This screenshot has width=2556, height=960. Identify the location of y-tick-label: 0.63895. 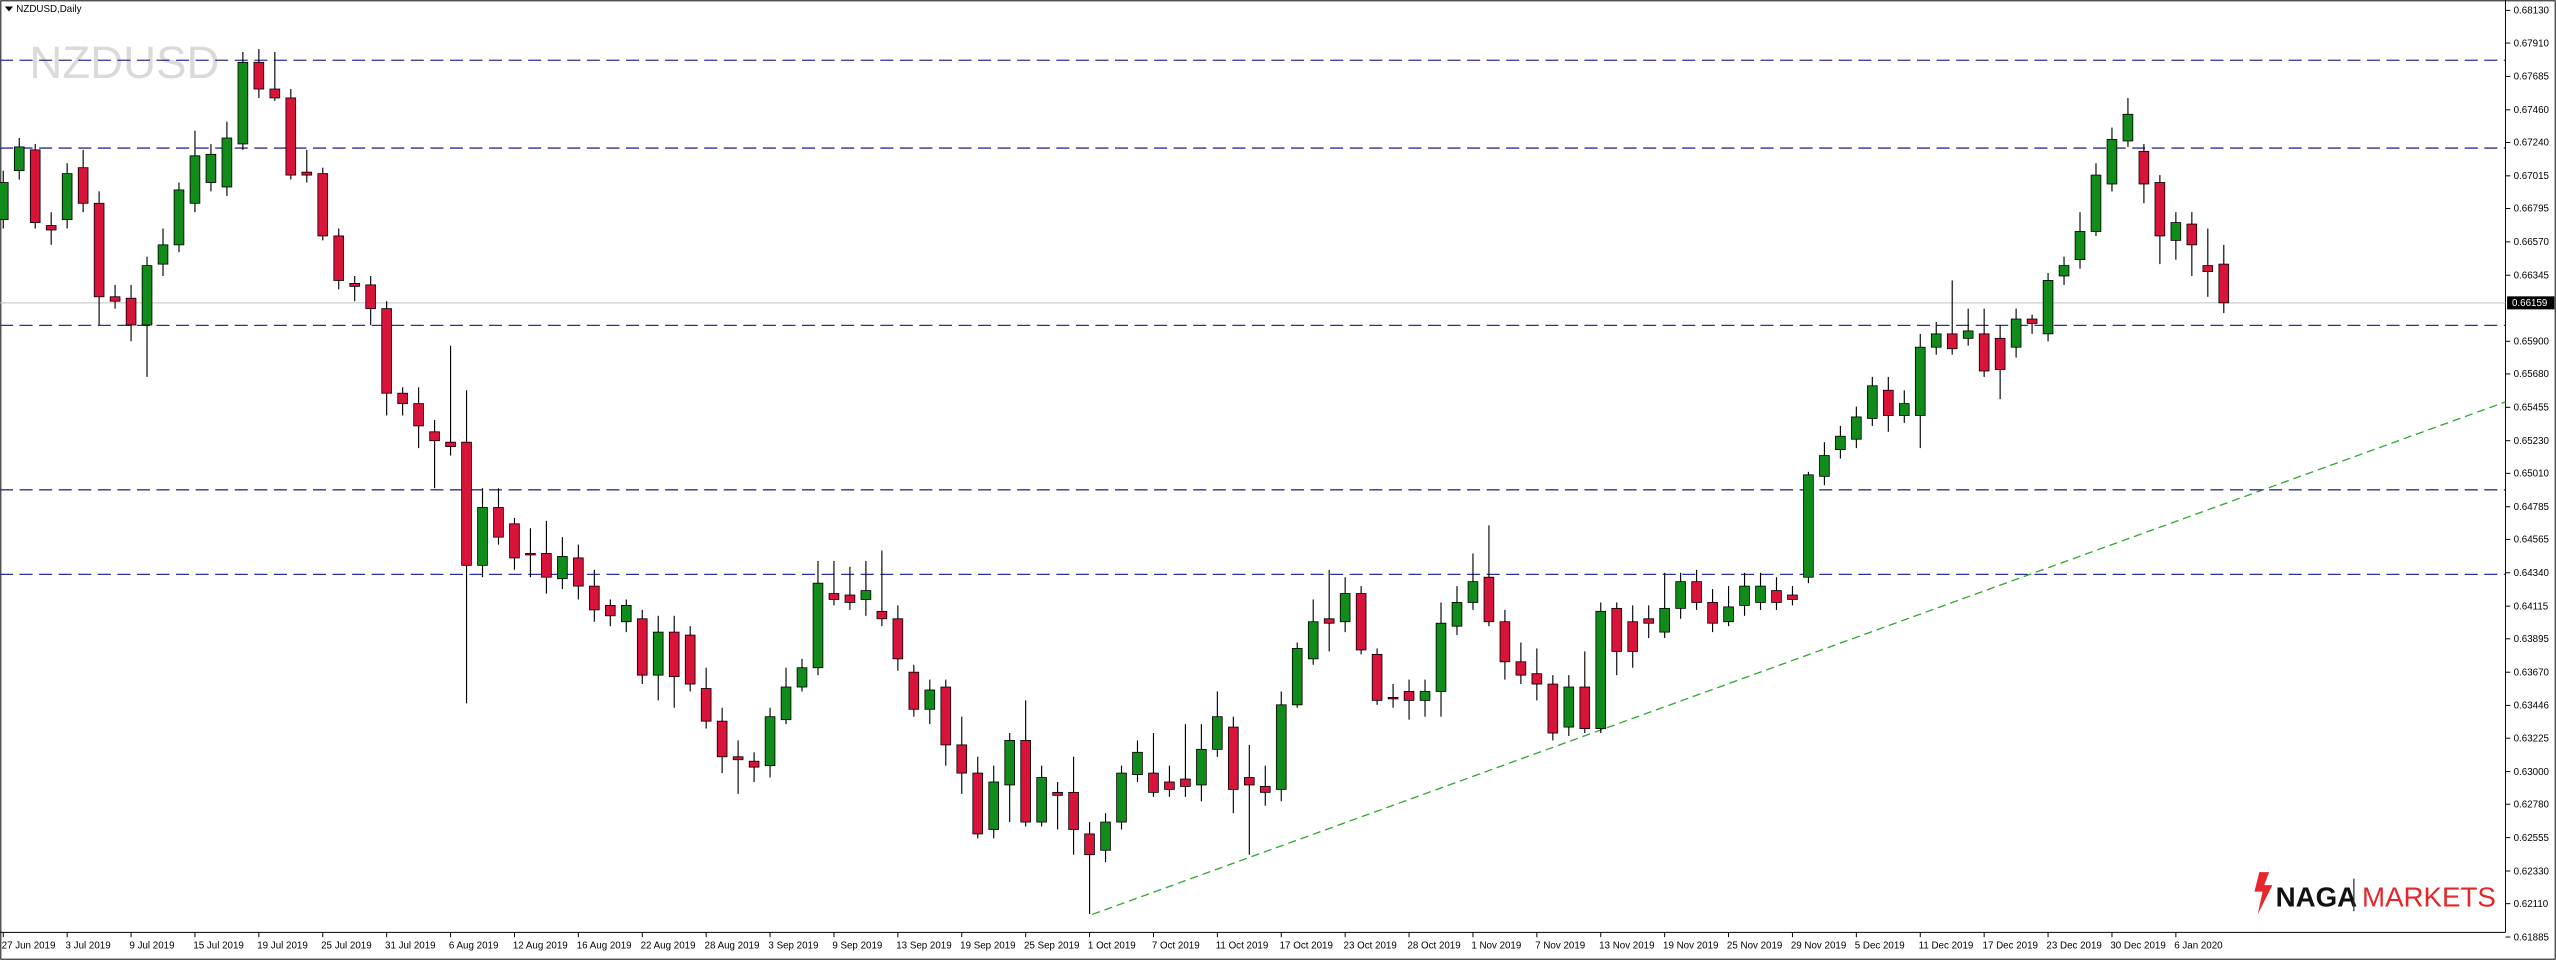
(2532, 639).